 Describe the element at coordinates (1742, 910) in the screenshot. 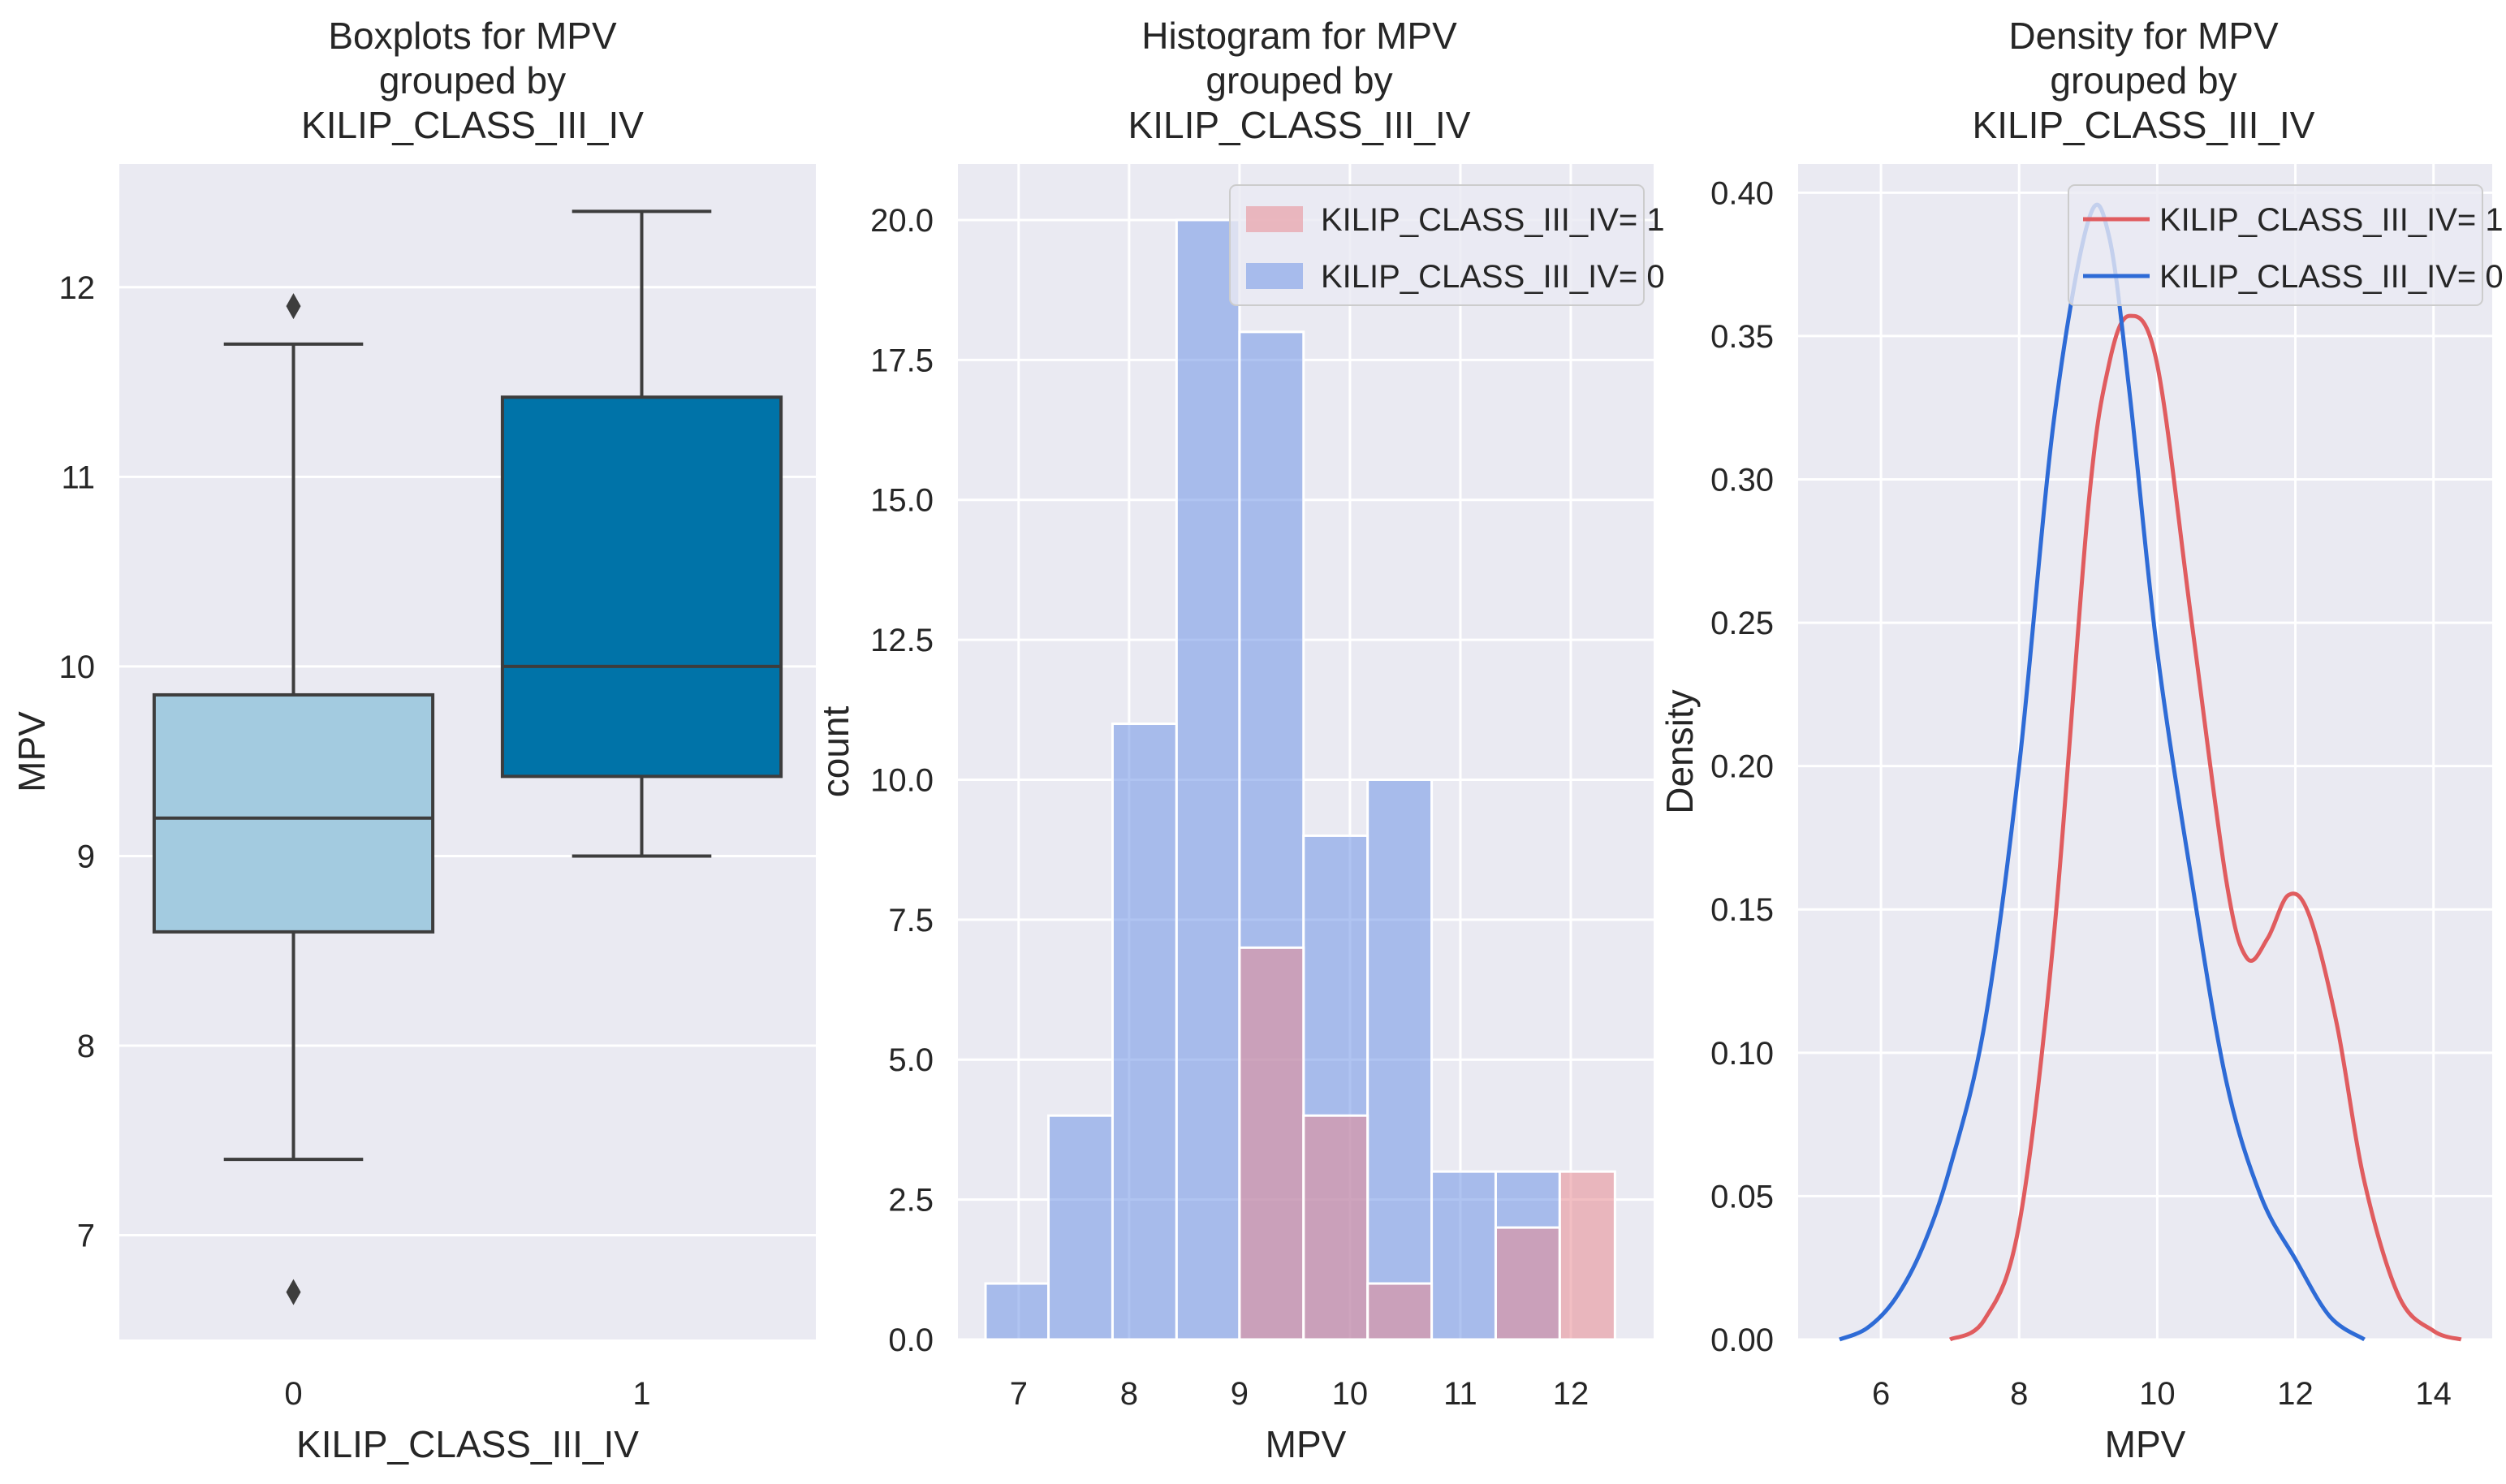

I see `y-tick-label: 0.15` at that location.